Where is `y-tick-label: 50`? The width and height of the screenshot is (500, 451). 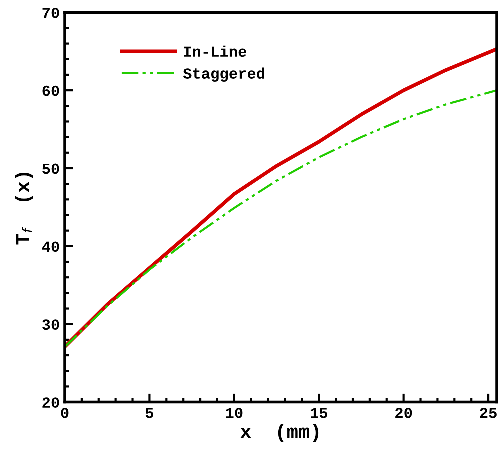
y-tick-label: 50 is located at coordinates (51, 169).